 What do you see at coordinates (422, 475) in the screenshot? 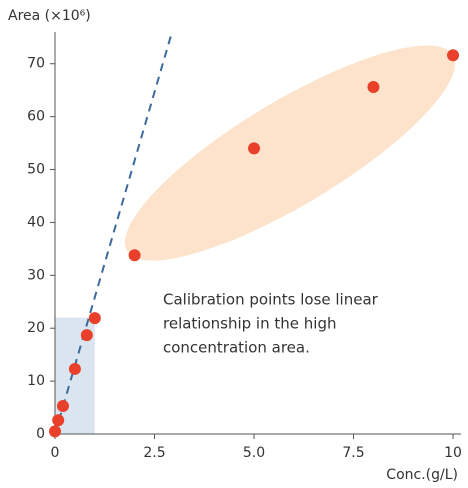
I see `x-axis-label: Conc.(g/L)` at bounding box center [422, 475].